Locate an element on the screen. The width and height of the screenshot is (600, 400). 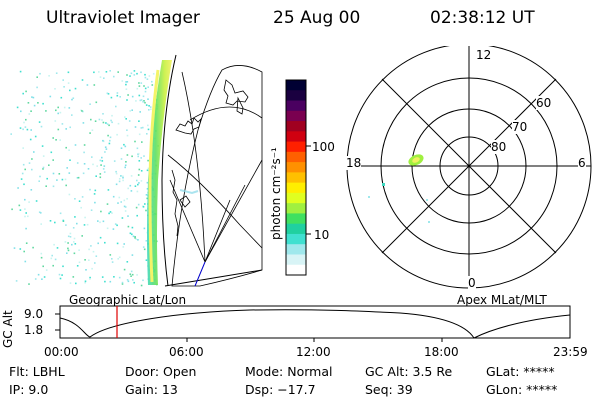
altitude-curve is located at coordinates (315, 324).